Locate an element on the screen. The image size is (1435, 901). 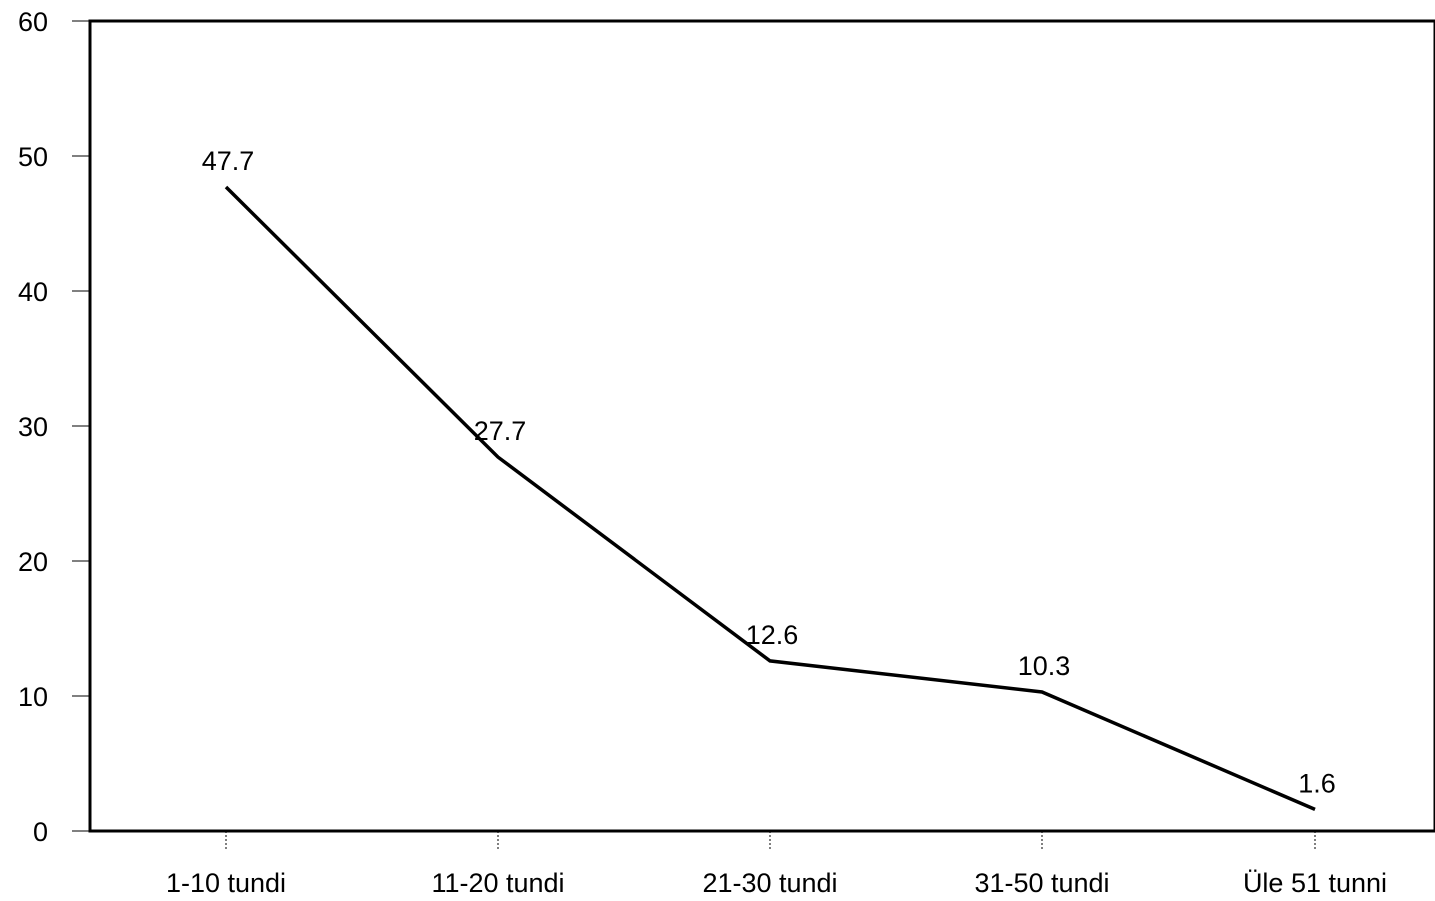
y-tick-label: 20 is located at coordinates (33, 562).